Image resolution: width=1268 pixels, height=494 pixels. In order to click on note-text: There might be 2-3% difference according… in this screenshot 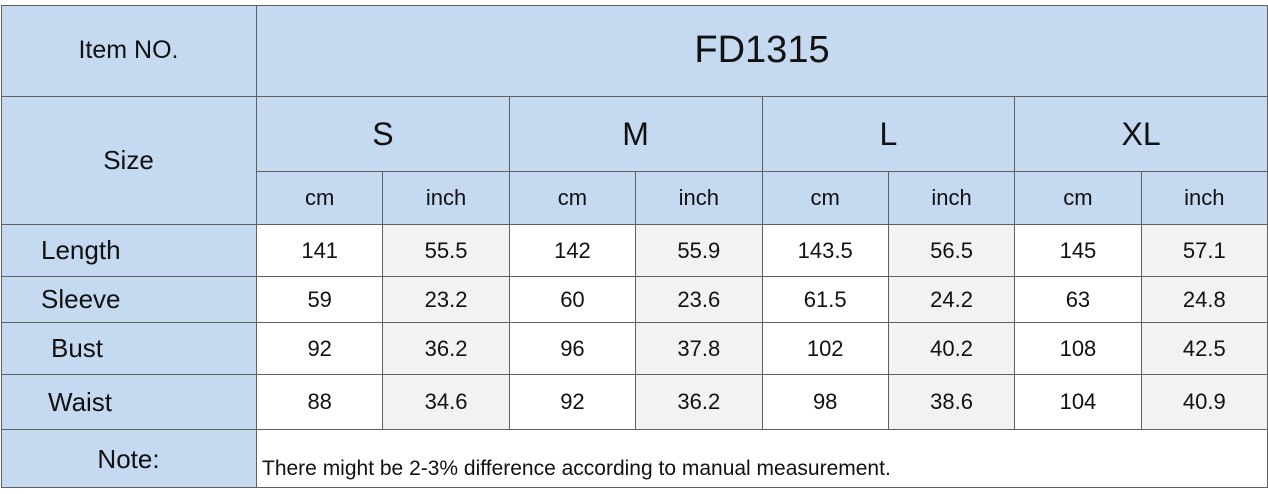, I will do `click(762, 459)`.